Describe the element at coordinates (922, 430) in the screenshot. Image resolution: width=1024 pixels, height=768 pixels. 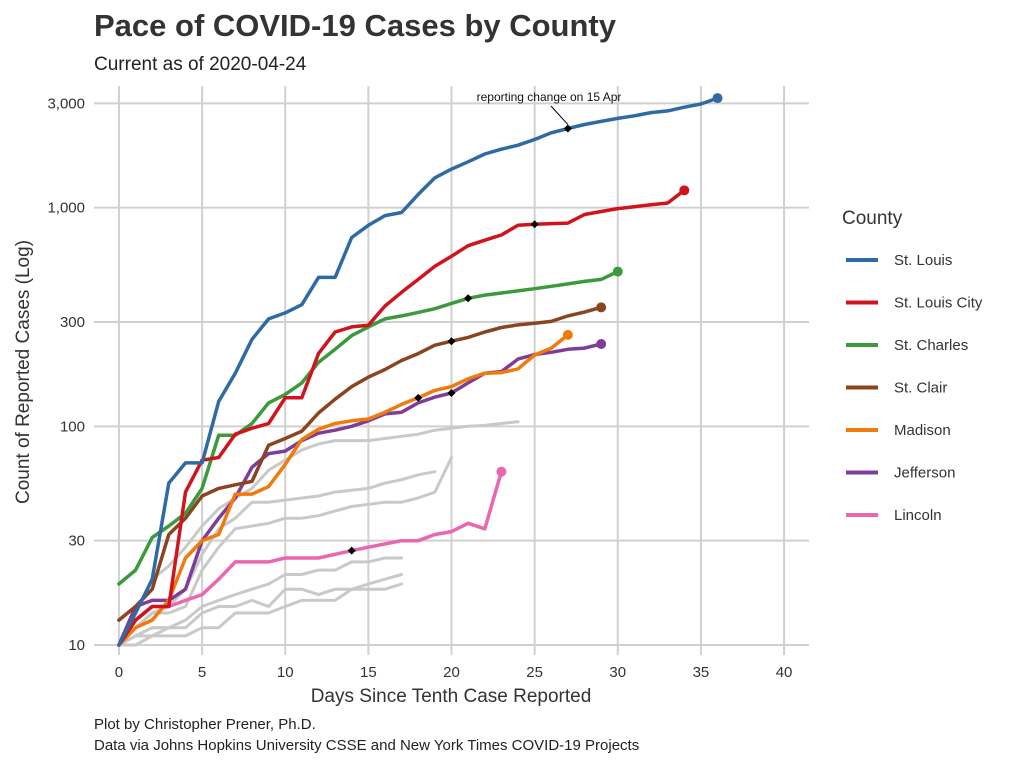
I see `legend-label-madison: Madison` at that location.